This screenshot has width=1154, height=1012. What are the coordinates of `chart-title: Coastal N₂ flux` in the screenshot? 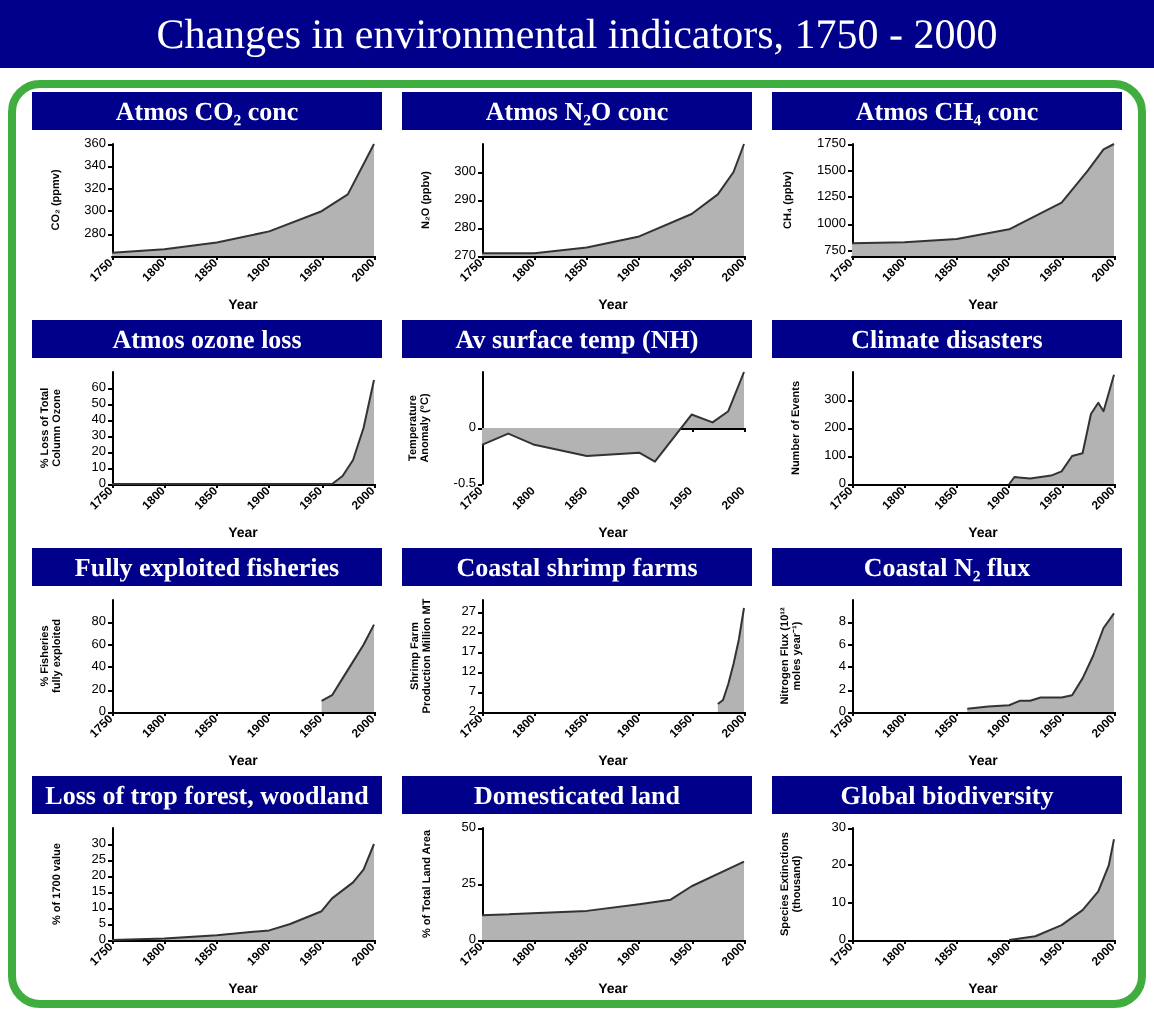 It's located at (947, 567).